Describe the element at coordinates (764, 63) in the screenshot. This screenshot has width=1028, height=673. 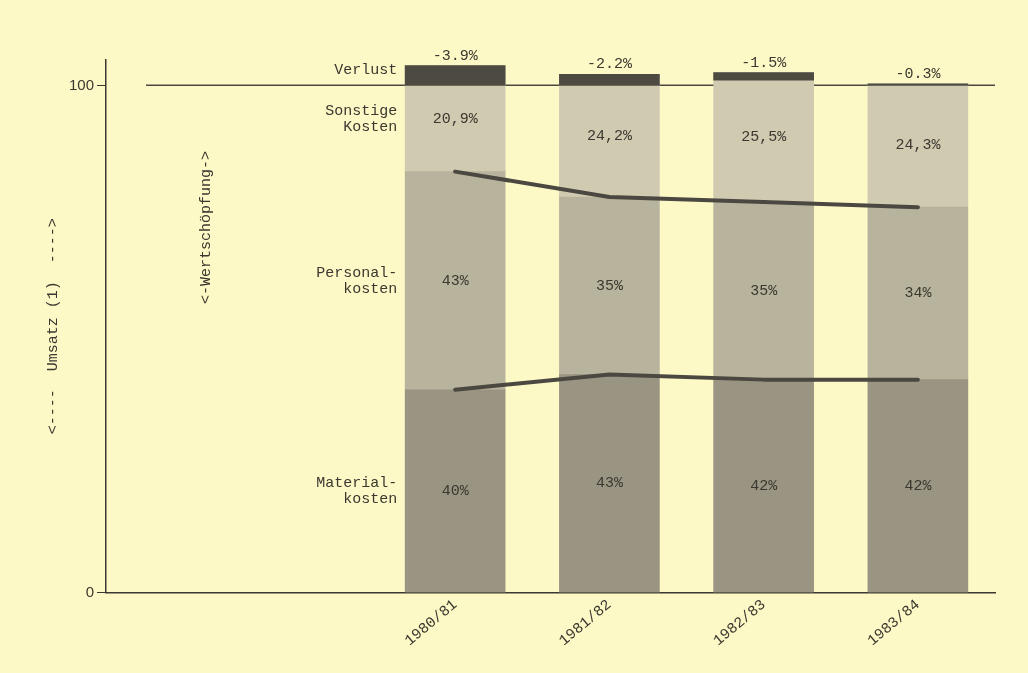
I see `data-label: -1.5%` at that location.